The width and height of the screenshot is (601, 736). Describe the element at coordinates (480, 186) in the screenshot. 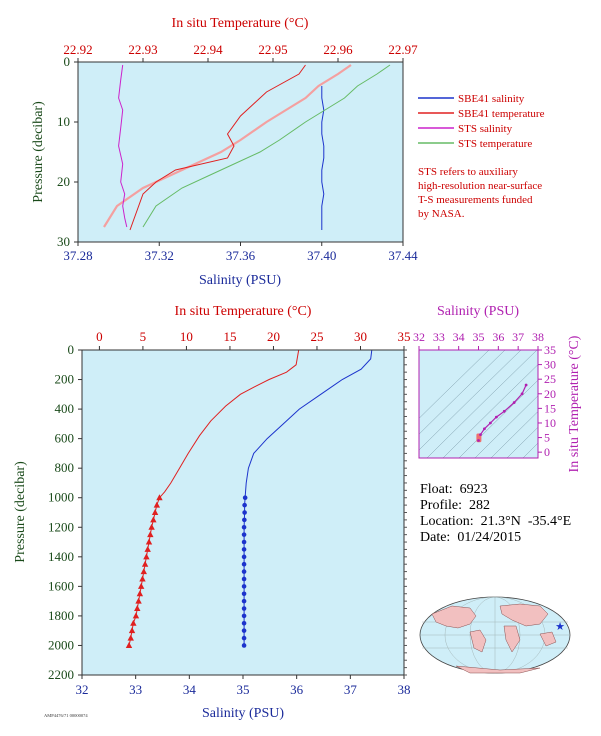

I see `sts-annotation-line-2: high-resolution near-surface` at that location.